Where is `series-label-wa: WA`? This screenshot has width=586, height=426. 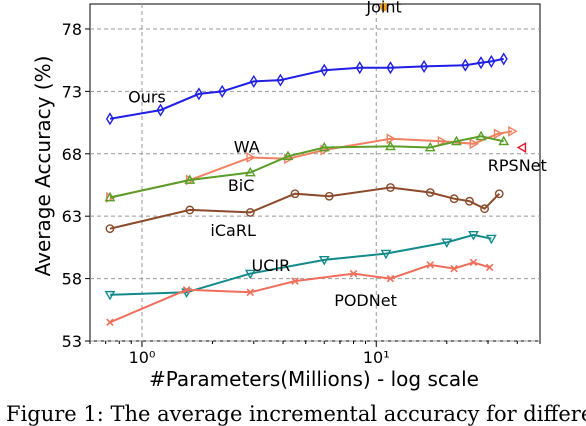 series-label-wa: WA is located at coordinates (247, 146).